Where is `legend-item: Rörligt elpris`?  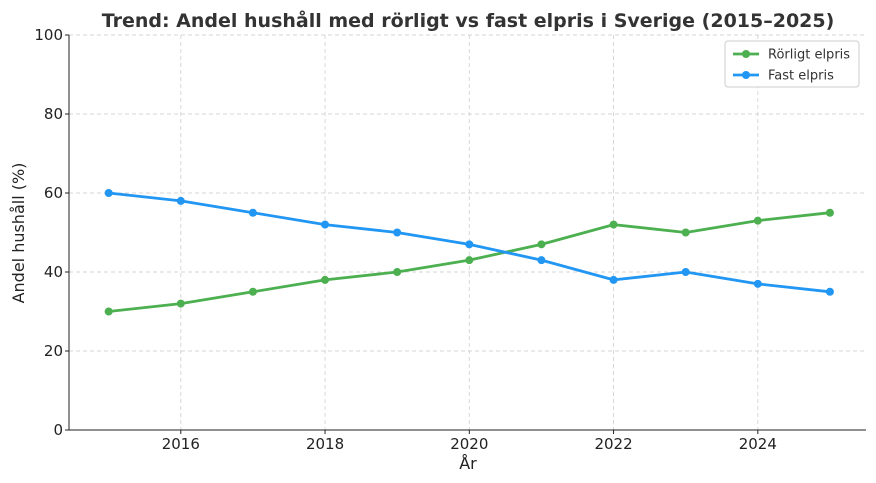 legend-item: Rörligt elpris is located at coordinates (791, 55).